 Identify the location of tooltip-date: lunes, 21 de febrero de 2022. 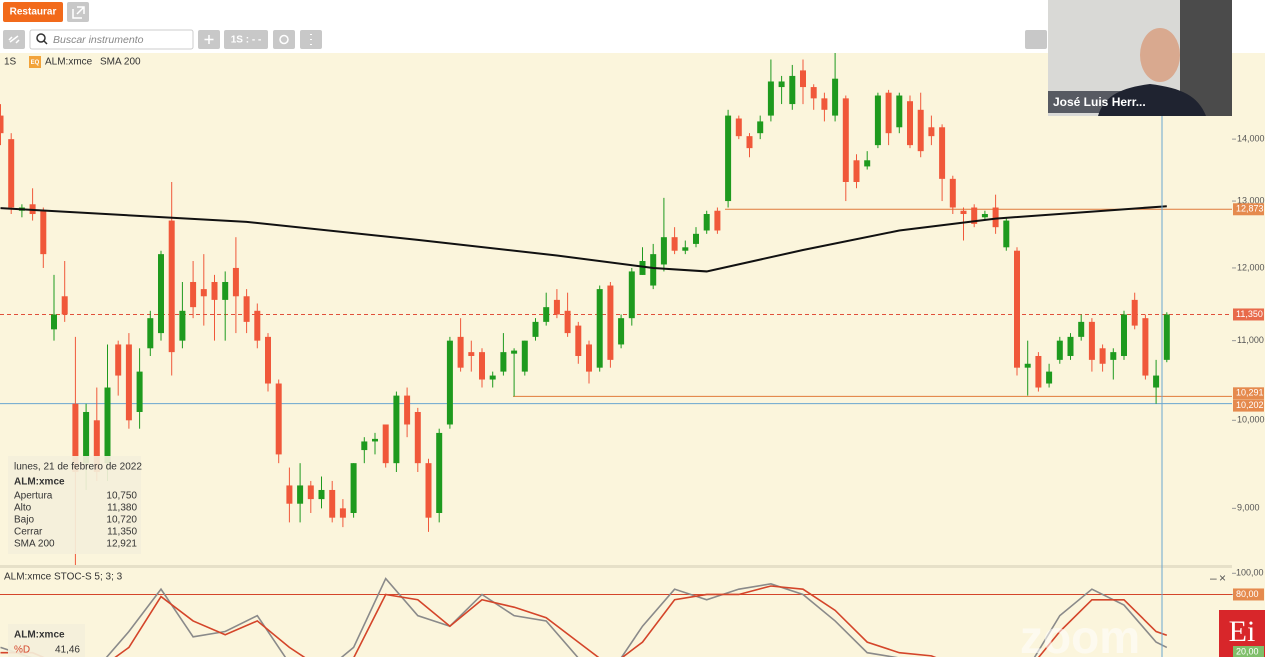
(78, 467).